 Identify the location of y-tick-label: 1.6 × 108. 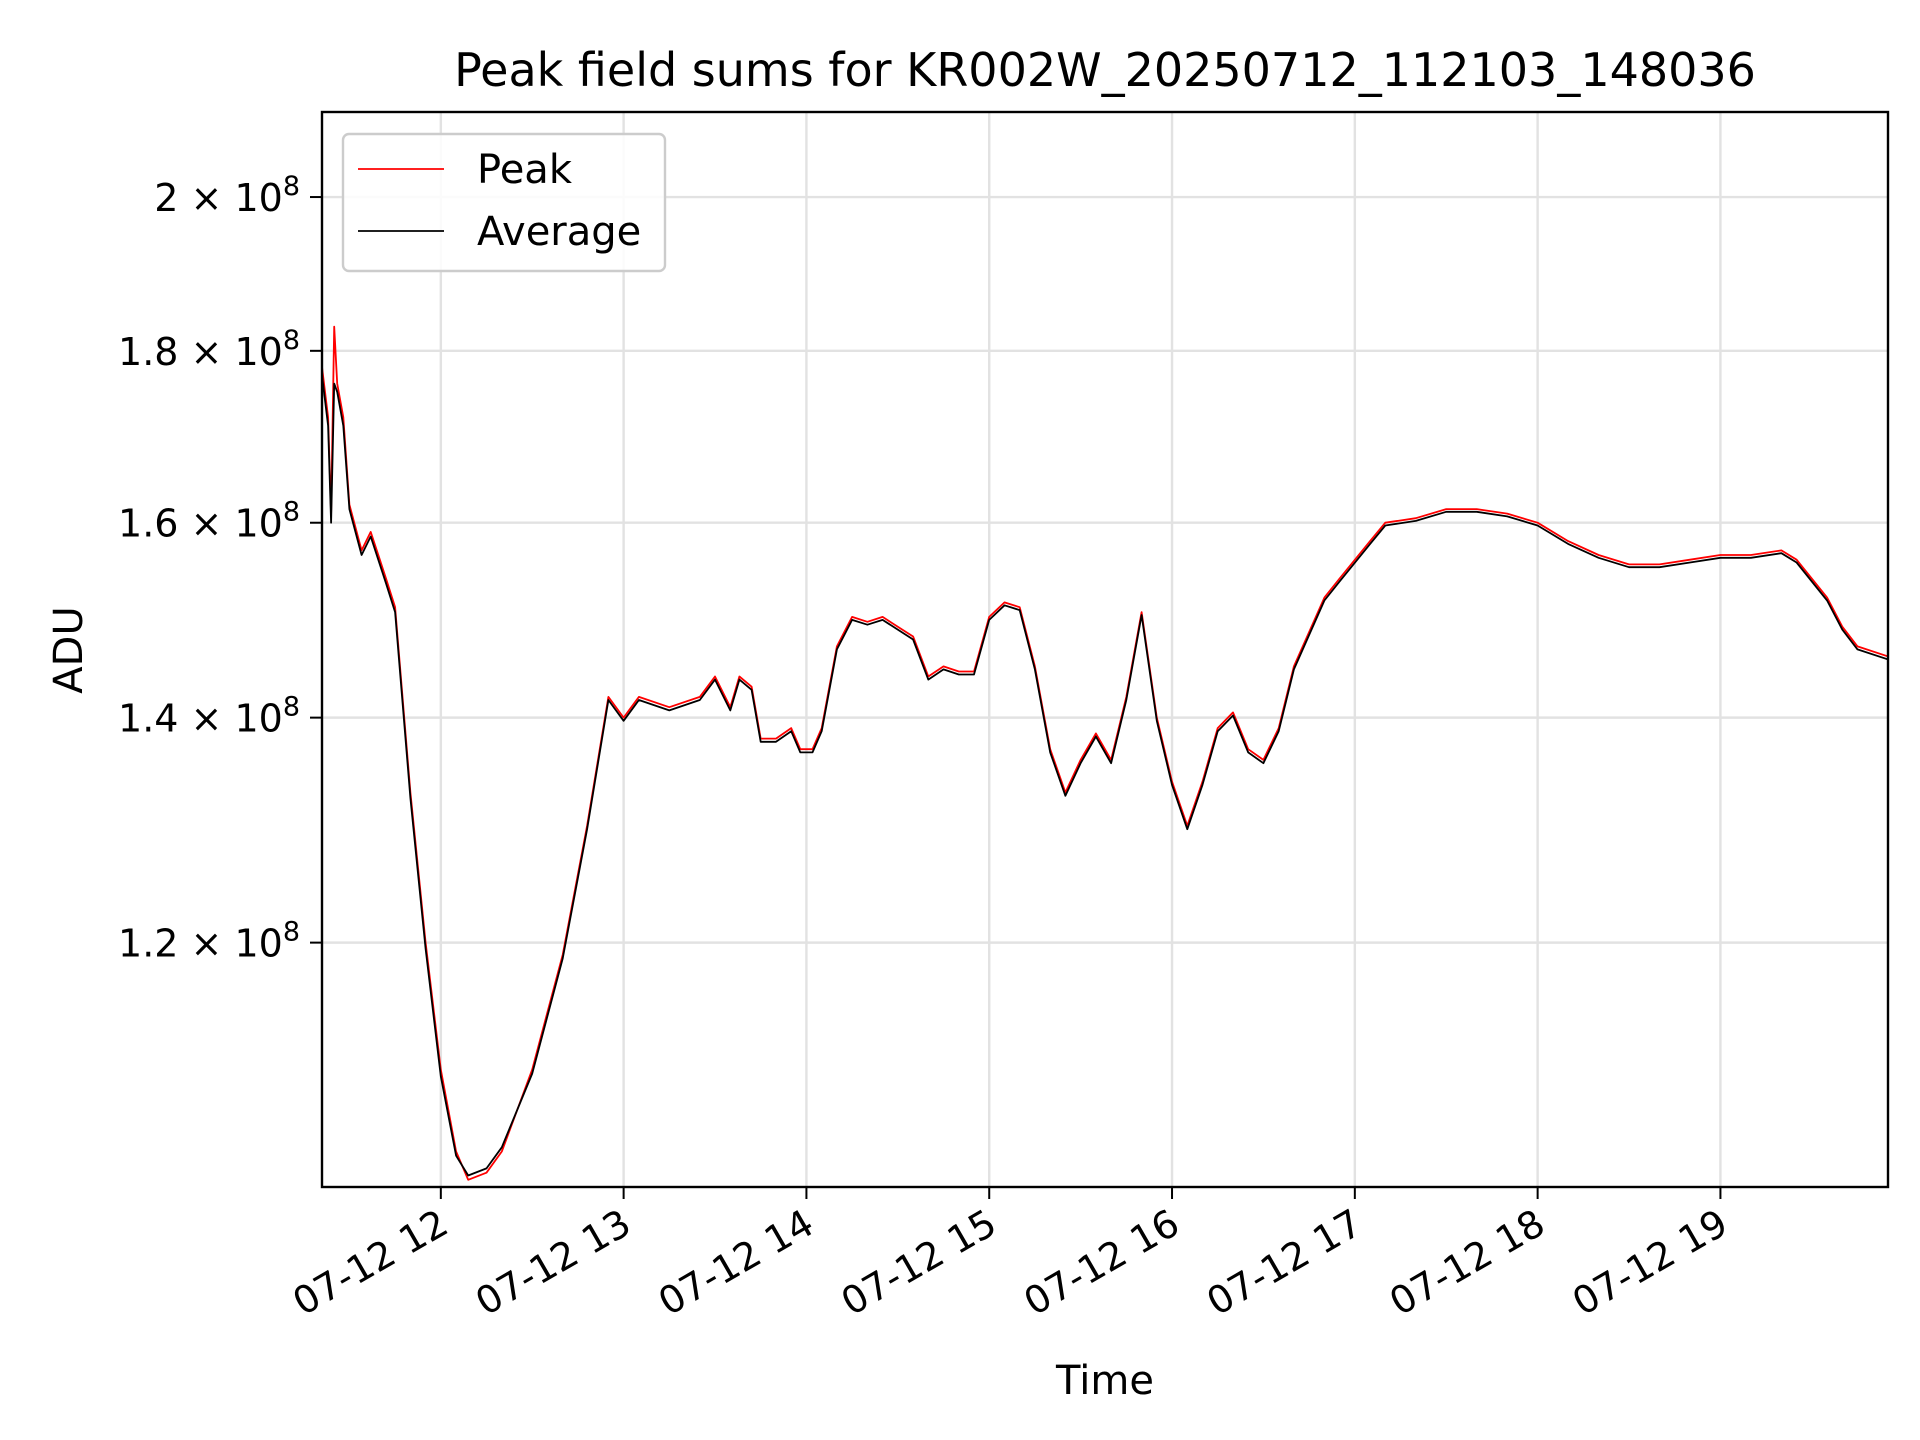
(209, 521).